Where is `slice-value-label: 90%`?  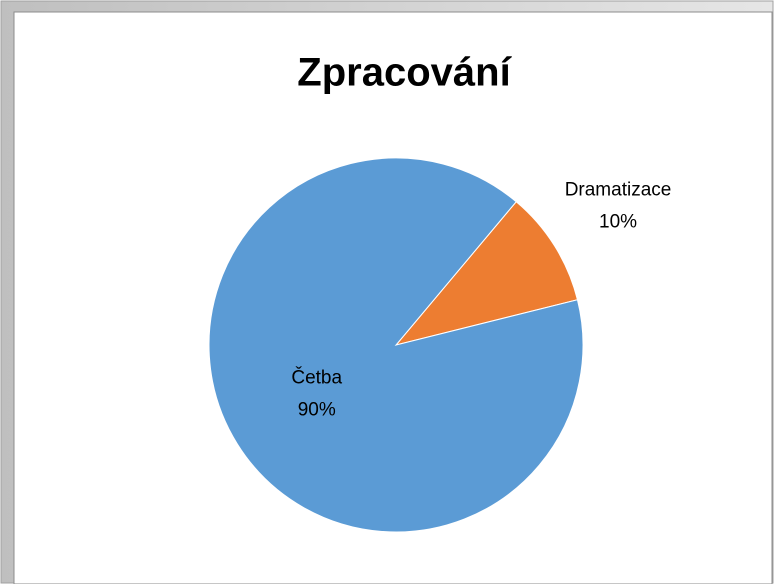 slice-value-label: 90% is located at coordinates (317, 410).